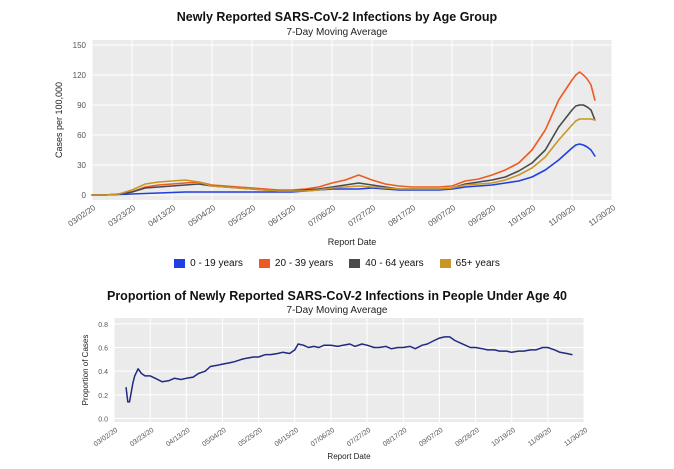  What do you see at coordinates (85, 370) in the screenshot?
I see `y-axis-label: Proportion of Cases` at bounding box center [85, 370].